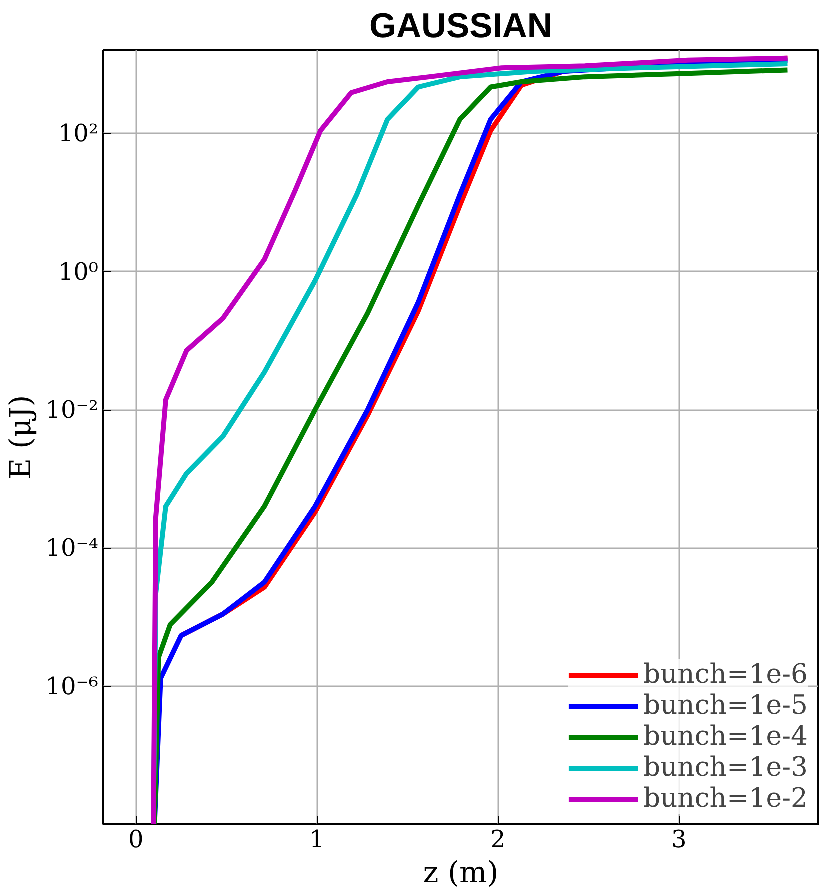  I want to click on legend-label: bunch=1e-3, so click(725, 767).